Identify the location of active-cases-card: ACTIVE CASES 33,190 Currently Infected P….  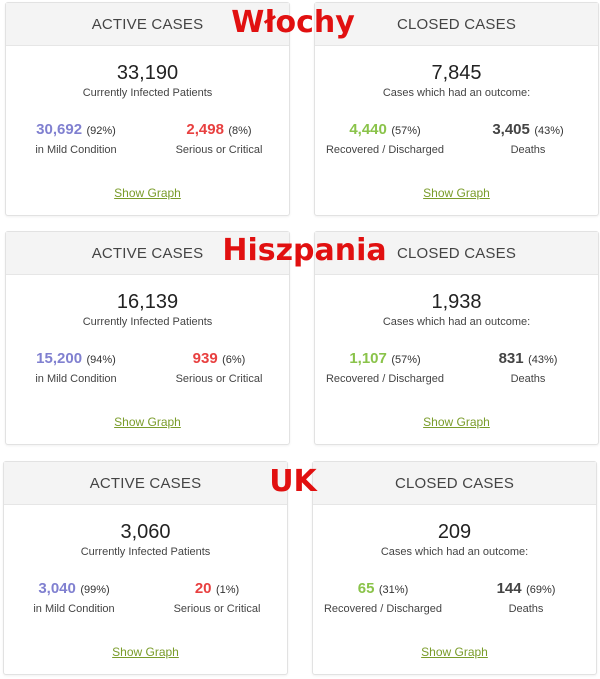
(147, 109).